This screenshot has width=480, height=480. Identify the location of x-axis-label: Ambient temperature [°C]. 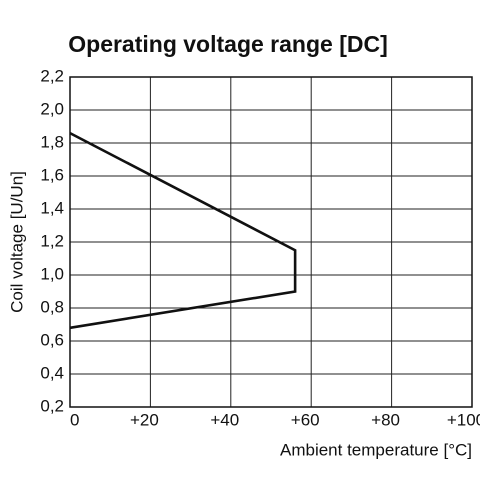
(376, 449).